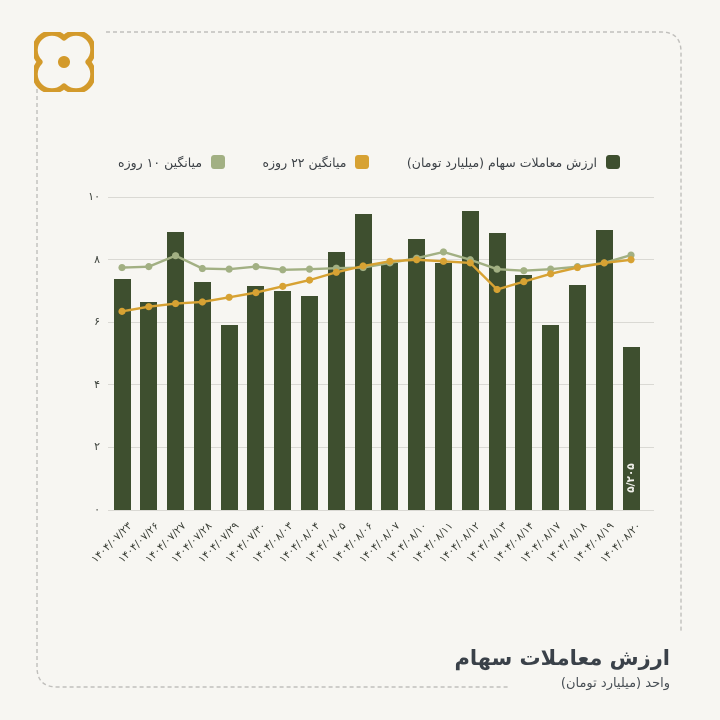  I want to click on y-axis-tick-label: ۸, so click(97, 259).